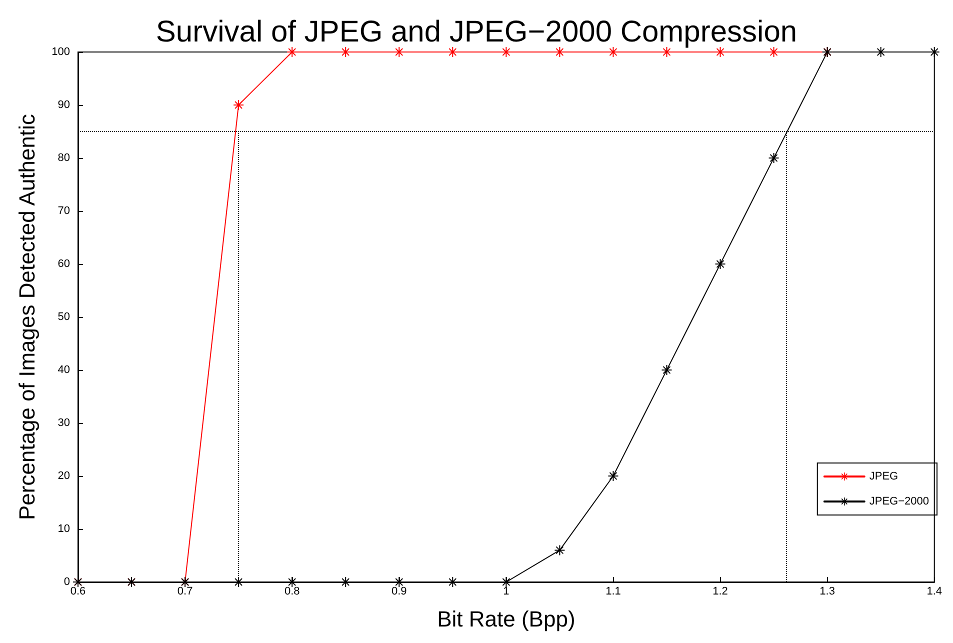 This screenshot has width=953, height=643. Describe the element at coordinates (899, 502) in the screenshot. I see `legend-label: JPEG−2000` at that location.